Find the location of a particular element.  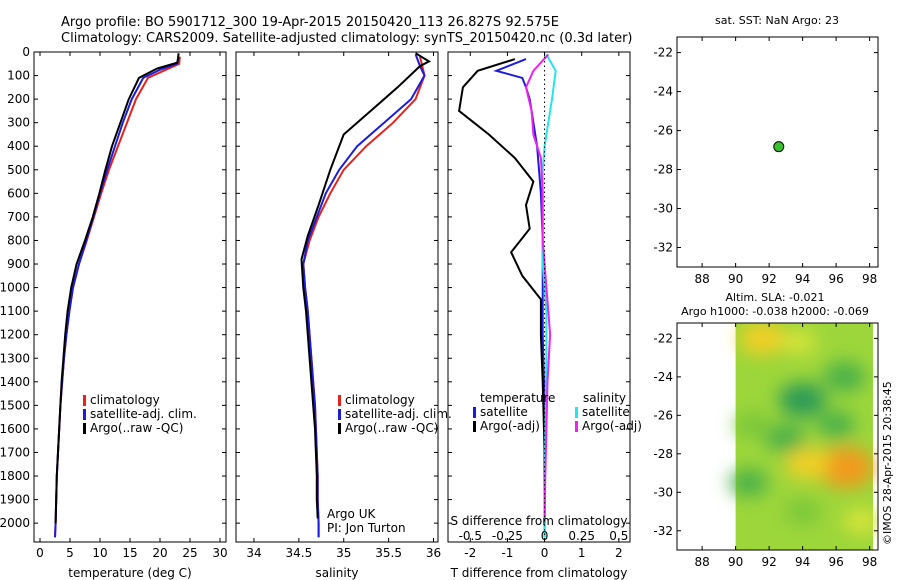

legend-label: Argo(..raw -QC) is located at coordinates (391, 428).